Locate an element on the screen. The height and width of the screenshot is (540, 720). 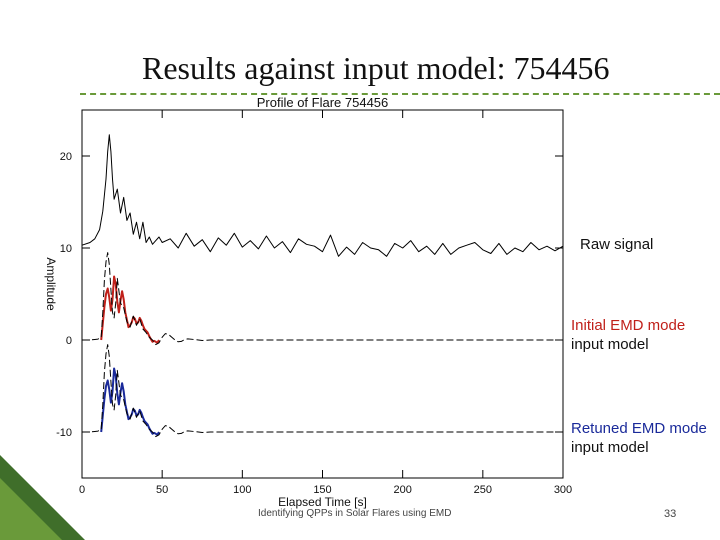
initial-emd-label-line1: Initial EMD mode is located at coordinates (628, 325).